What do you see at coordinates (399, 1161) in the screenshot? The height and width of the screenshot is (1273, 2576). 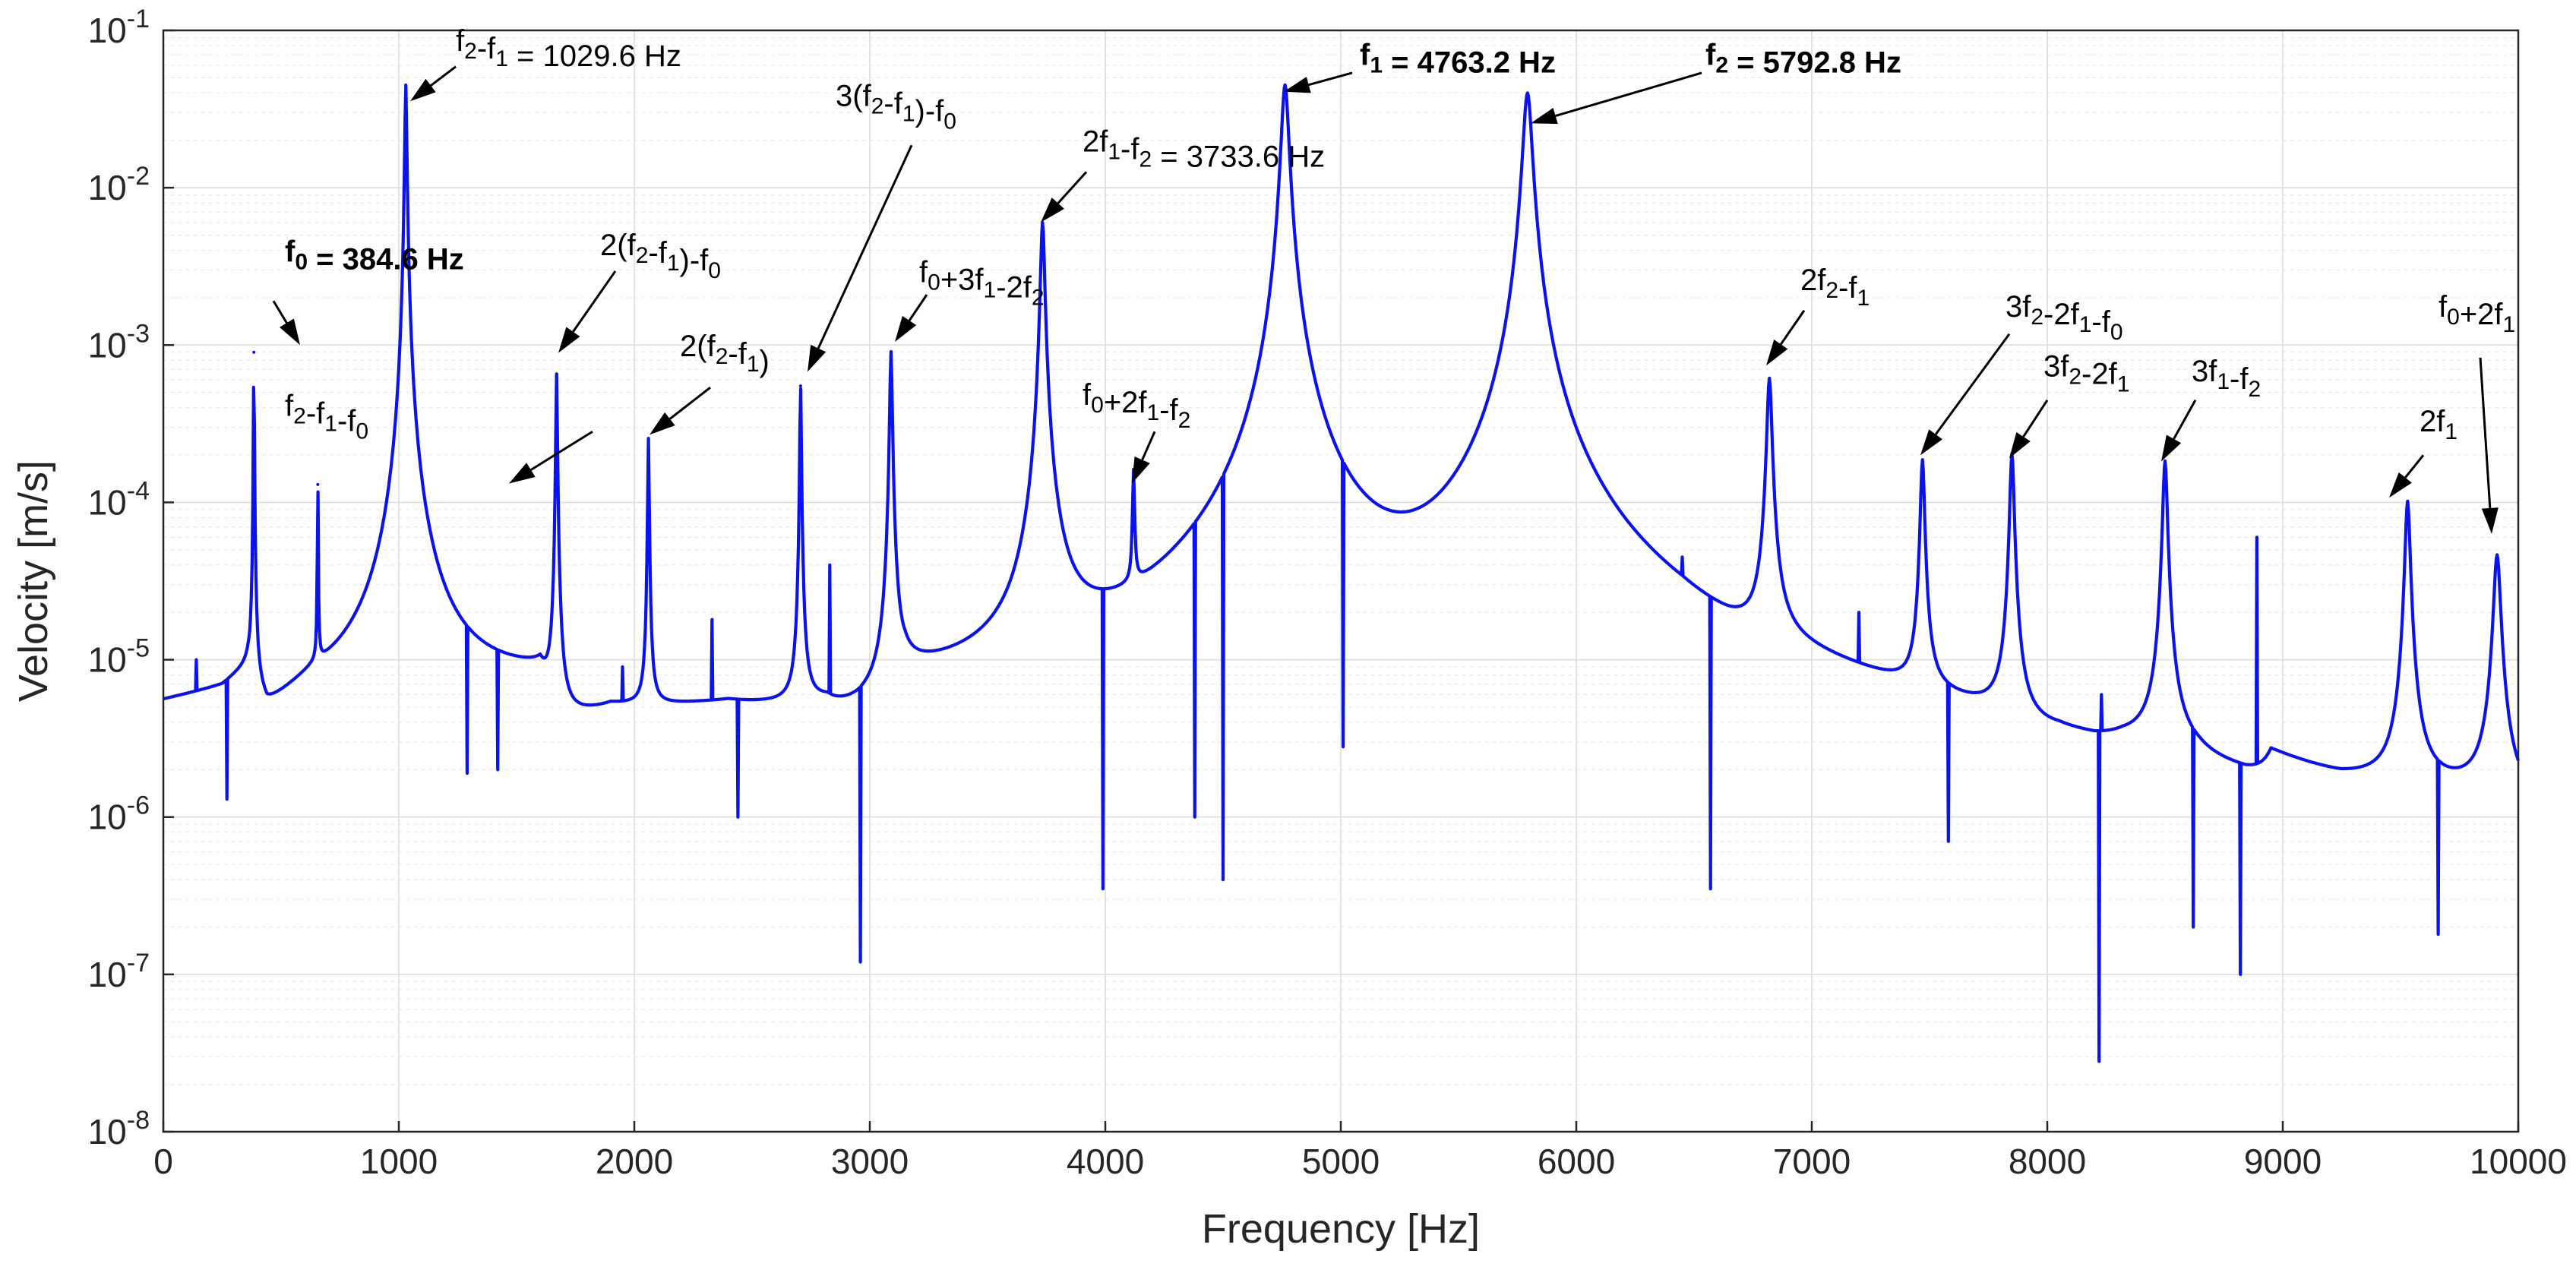 I see `x-tick-label: 1000` at bounding box center [399, 1161].